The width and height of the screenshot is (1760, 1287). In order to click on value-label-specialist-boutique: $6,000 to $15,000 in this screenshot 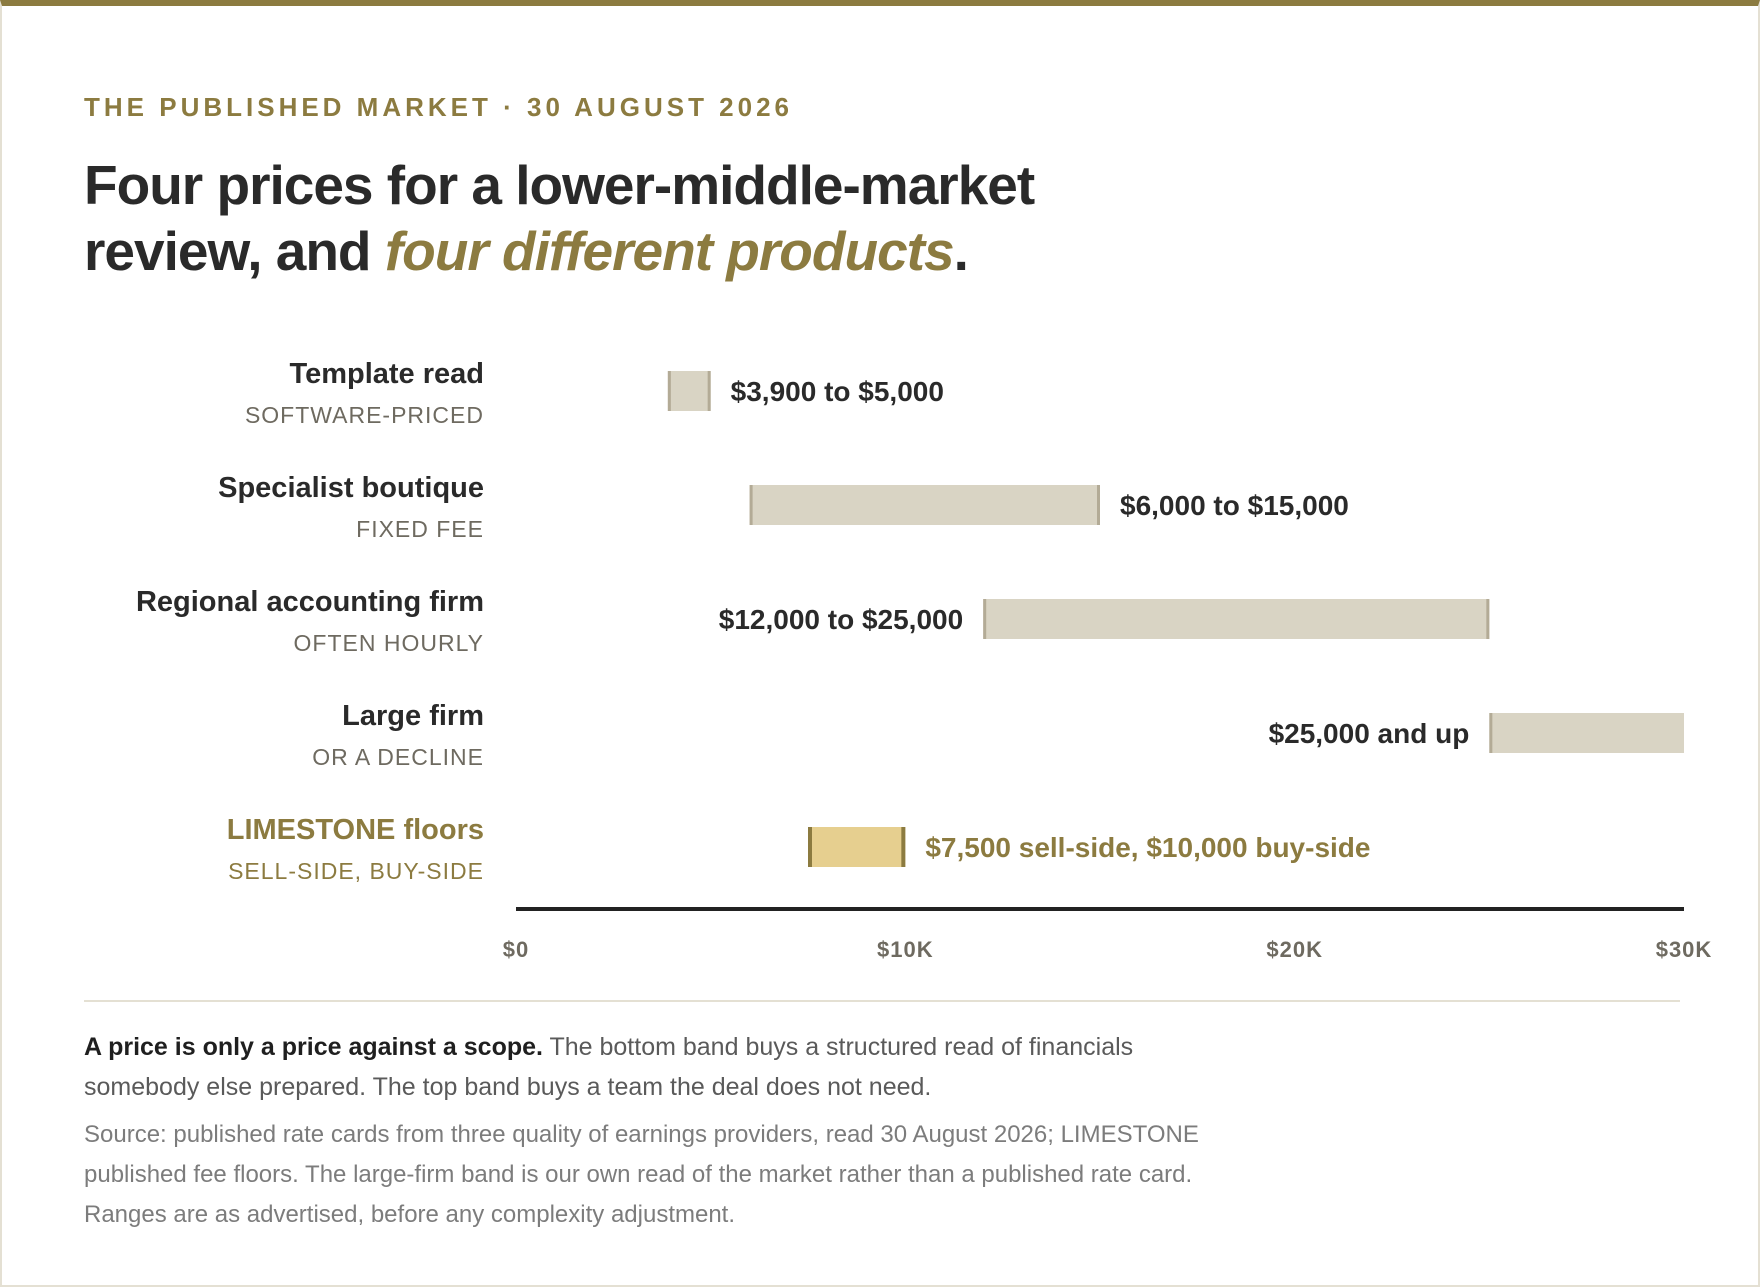, I will do `click(1234, 505)`.